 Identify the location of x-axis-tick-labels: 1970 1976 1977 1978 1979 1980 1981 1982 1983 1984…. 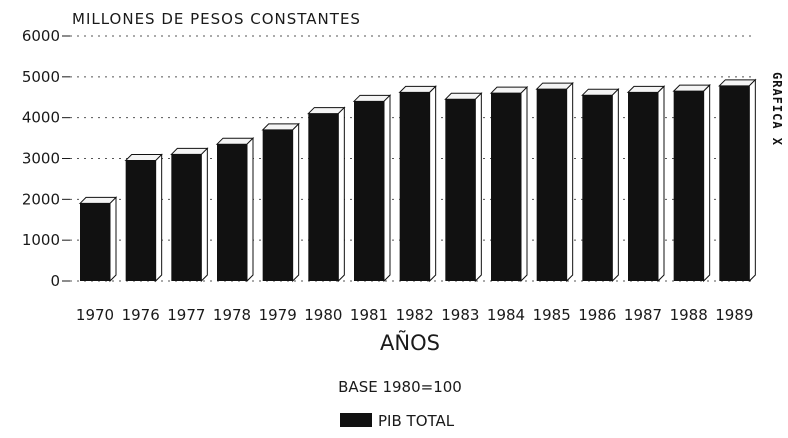
(415, 315).